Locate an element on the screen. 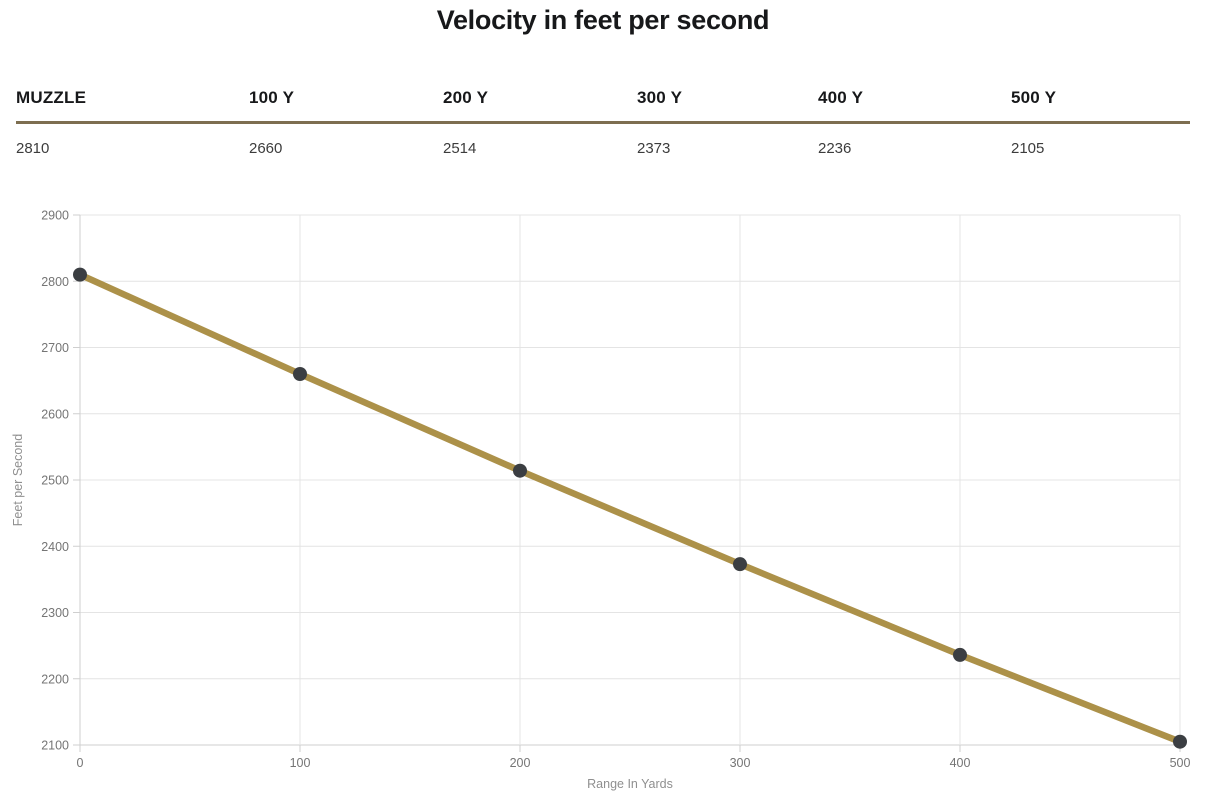 This screenshot has height=804, width=1206. table-value-500y: 2105 is located at coordinates (1028, 148).